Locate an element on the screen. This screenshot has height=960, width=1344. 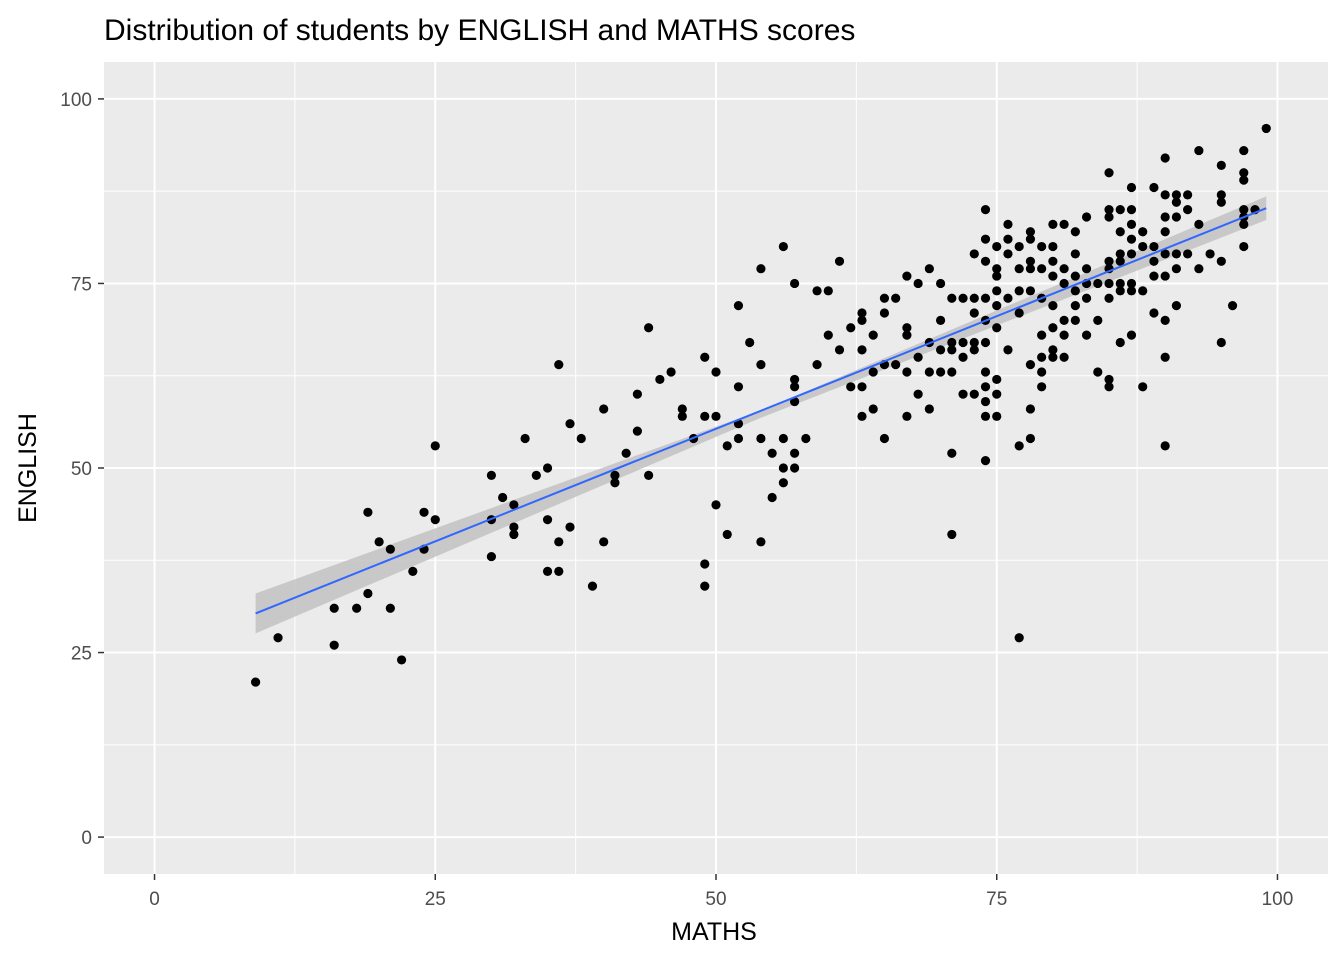
y-tick-label: 75 is located at coordinates (81, 284).